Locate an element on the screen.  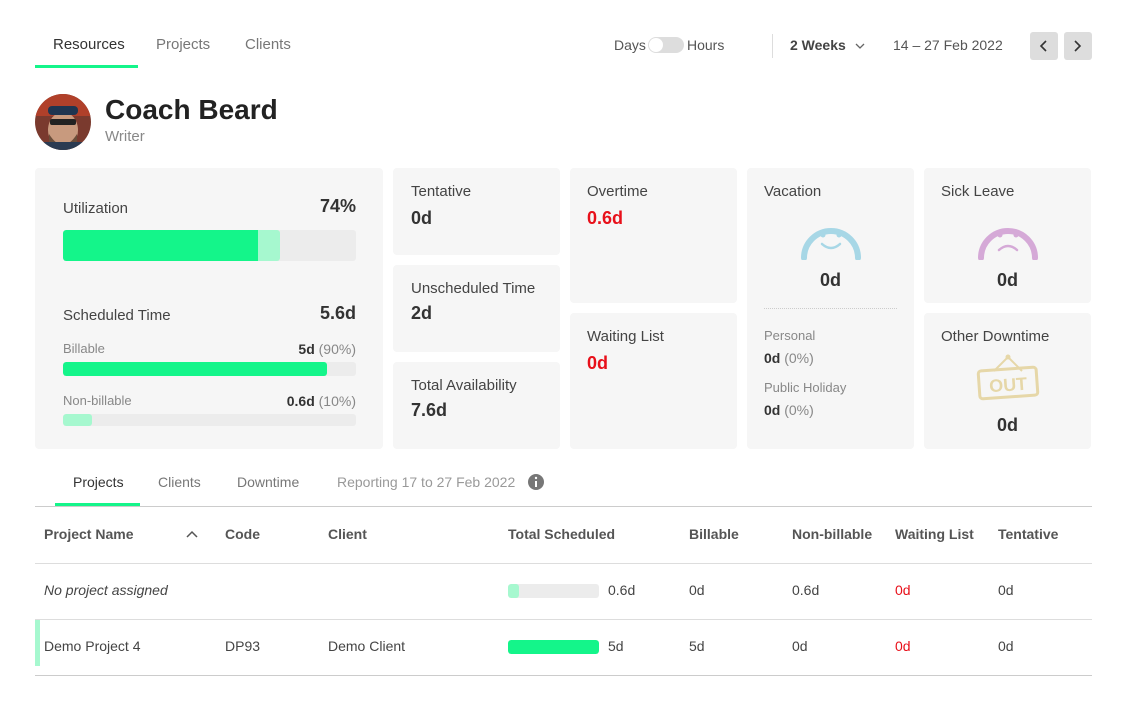
cell: No project assigned is located at coordinates (106, 590).